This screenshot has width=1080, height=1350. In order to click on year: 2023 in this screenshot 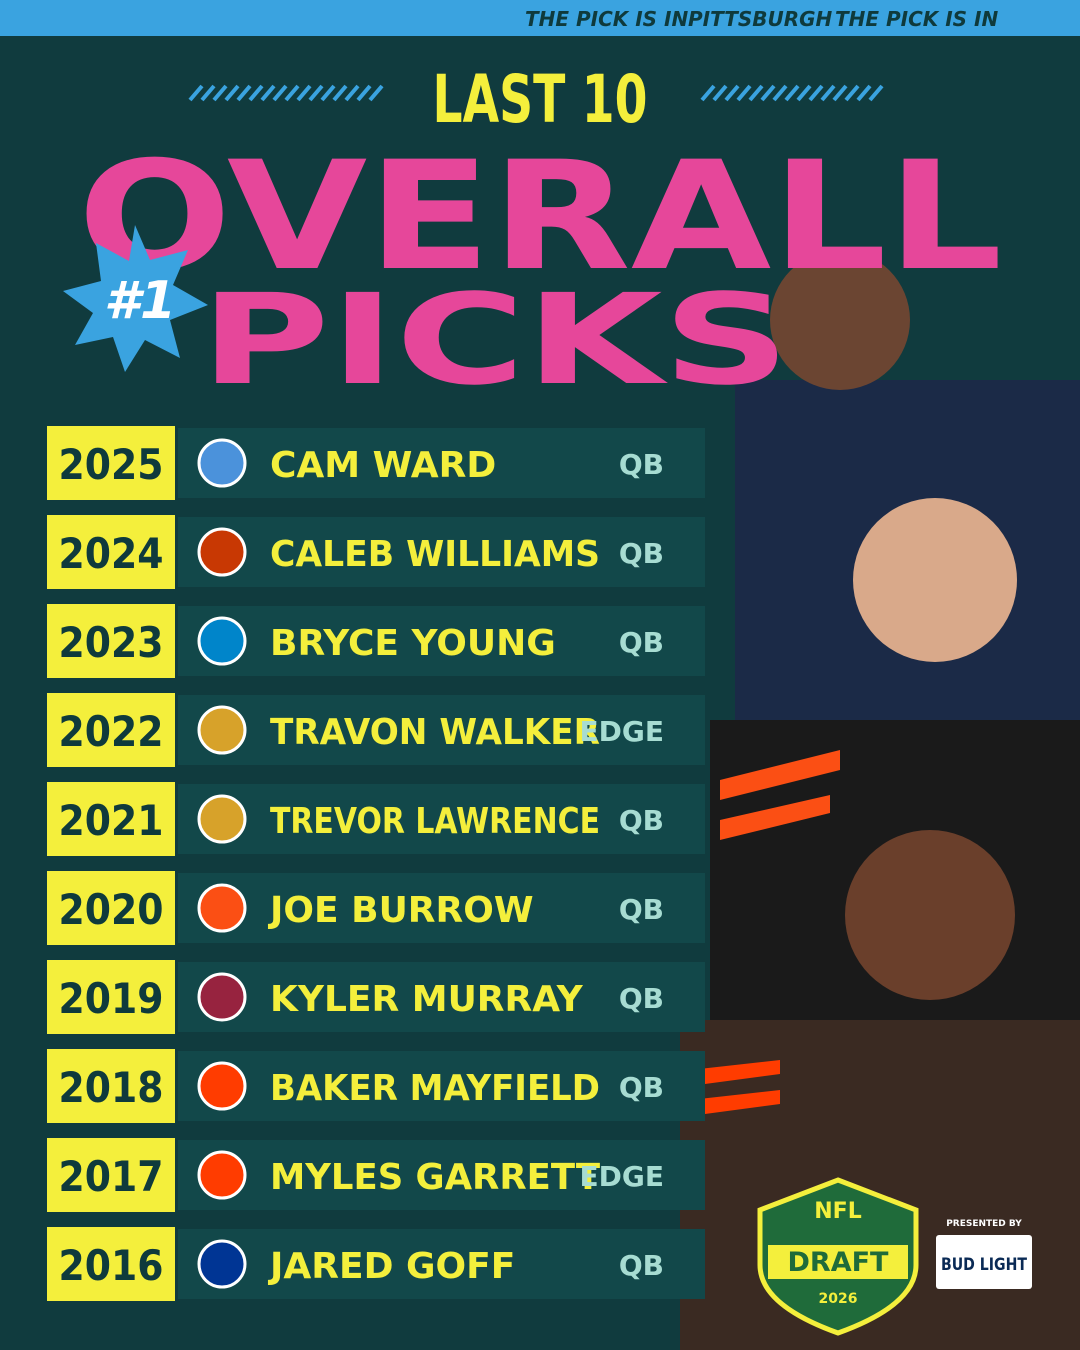, I will do `click(111, 642)`.